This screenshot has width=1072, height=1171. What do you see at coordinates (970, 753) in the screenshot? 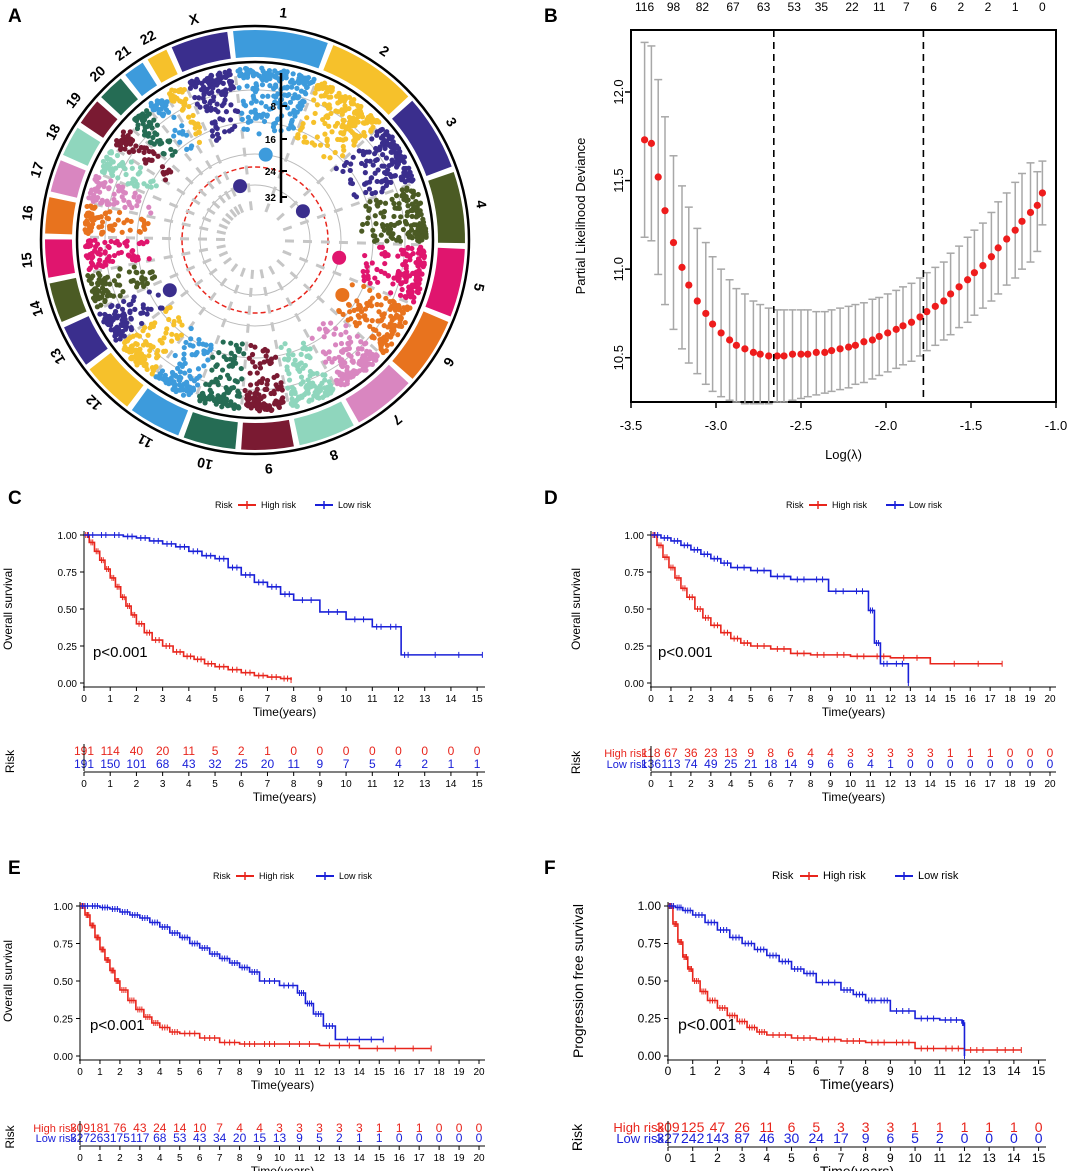
I see `risk-count: 1` at bounding box center [970, 753].